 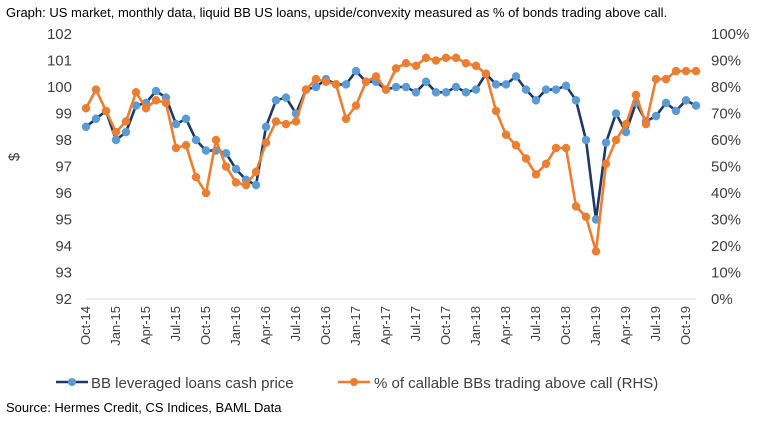 What do you see at coordinates (726, 220) in the screenshot?
I see `y2-tick-label: 30%` at bounding box center [726, 220].